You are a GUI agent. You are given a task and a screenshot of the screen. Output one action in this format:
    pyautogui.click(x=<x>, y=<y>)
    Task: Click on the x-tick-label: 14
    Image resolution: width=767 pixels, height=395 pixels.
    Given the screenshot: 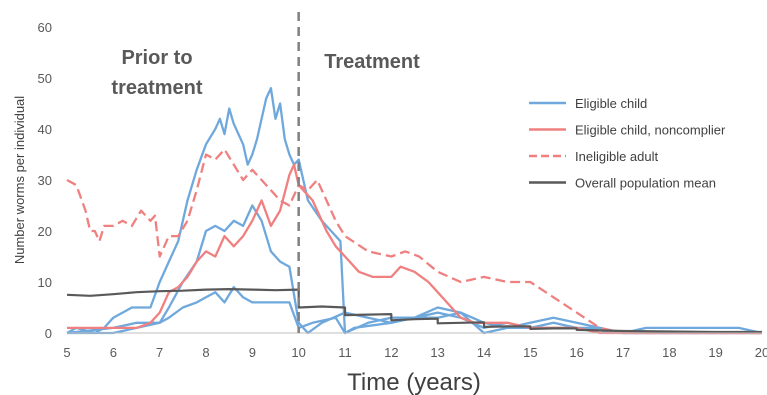 What is the action you would take?
    pyautogui.click(x=484, y=352)
    